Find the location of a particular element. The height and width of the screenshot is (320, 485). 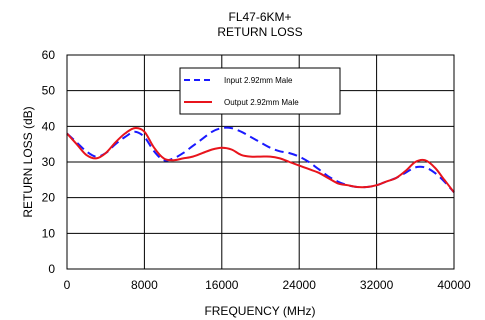

y-tick-label: 30 is located at coordinates (49, 162).